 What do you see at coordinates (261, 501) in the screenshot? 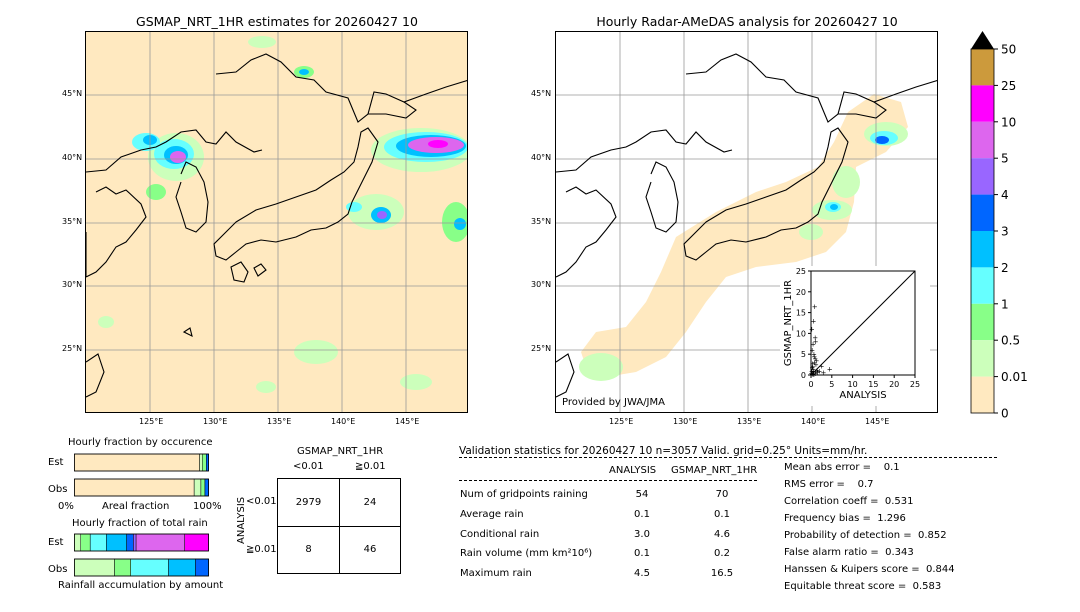
I see `contingency-row-lt: <0.01` at bounding box center [261, 501].